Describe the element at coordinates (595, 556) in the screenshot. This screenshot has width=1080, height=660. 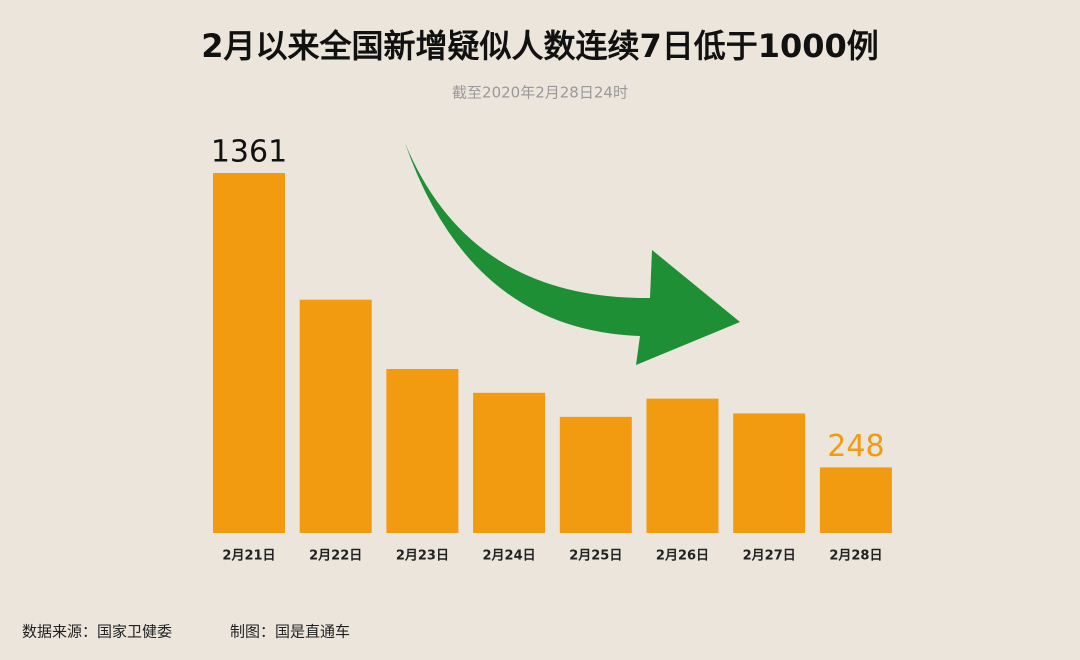
I see `x-tick-label: 2月25日` at that location.